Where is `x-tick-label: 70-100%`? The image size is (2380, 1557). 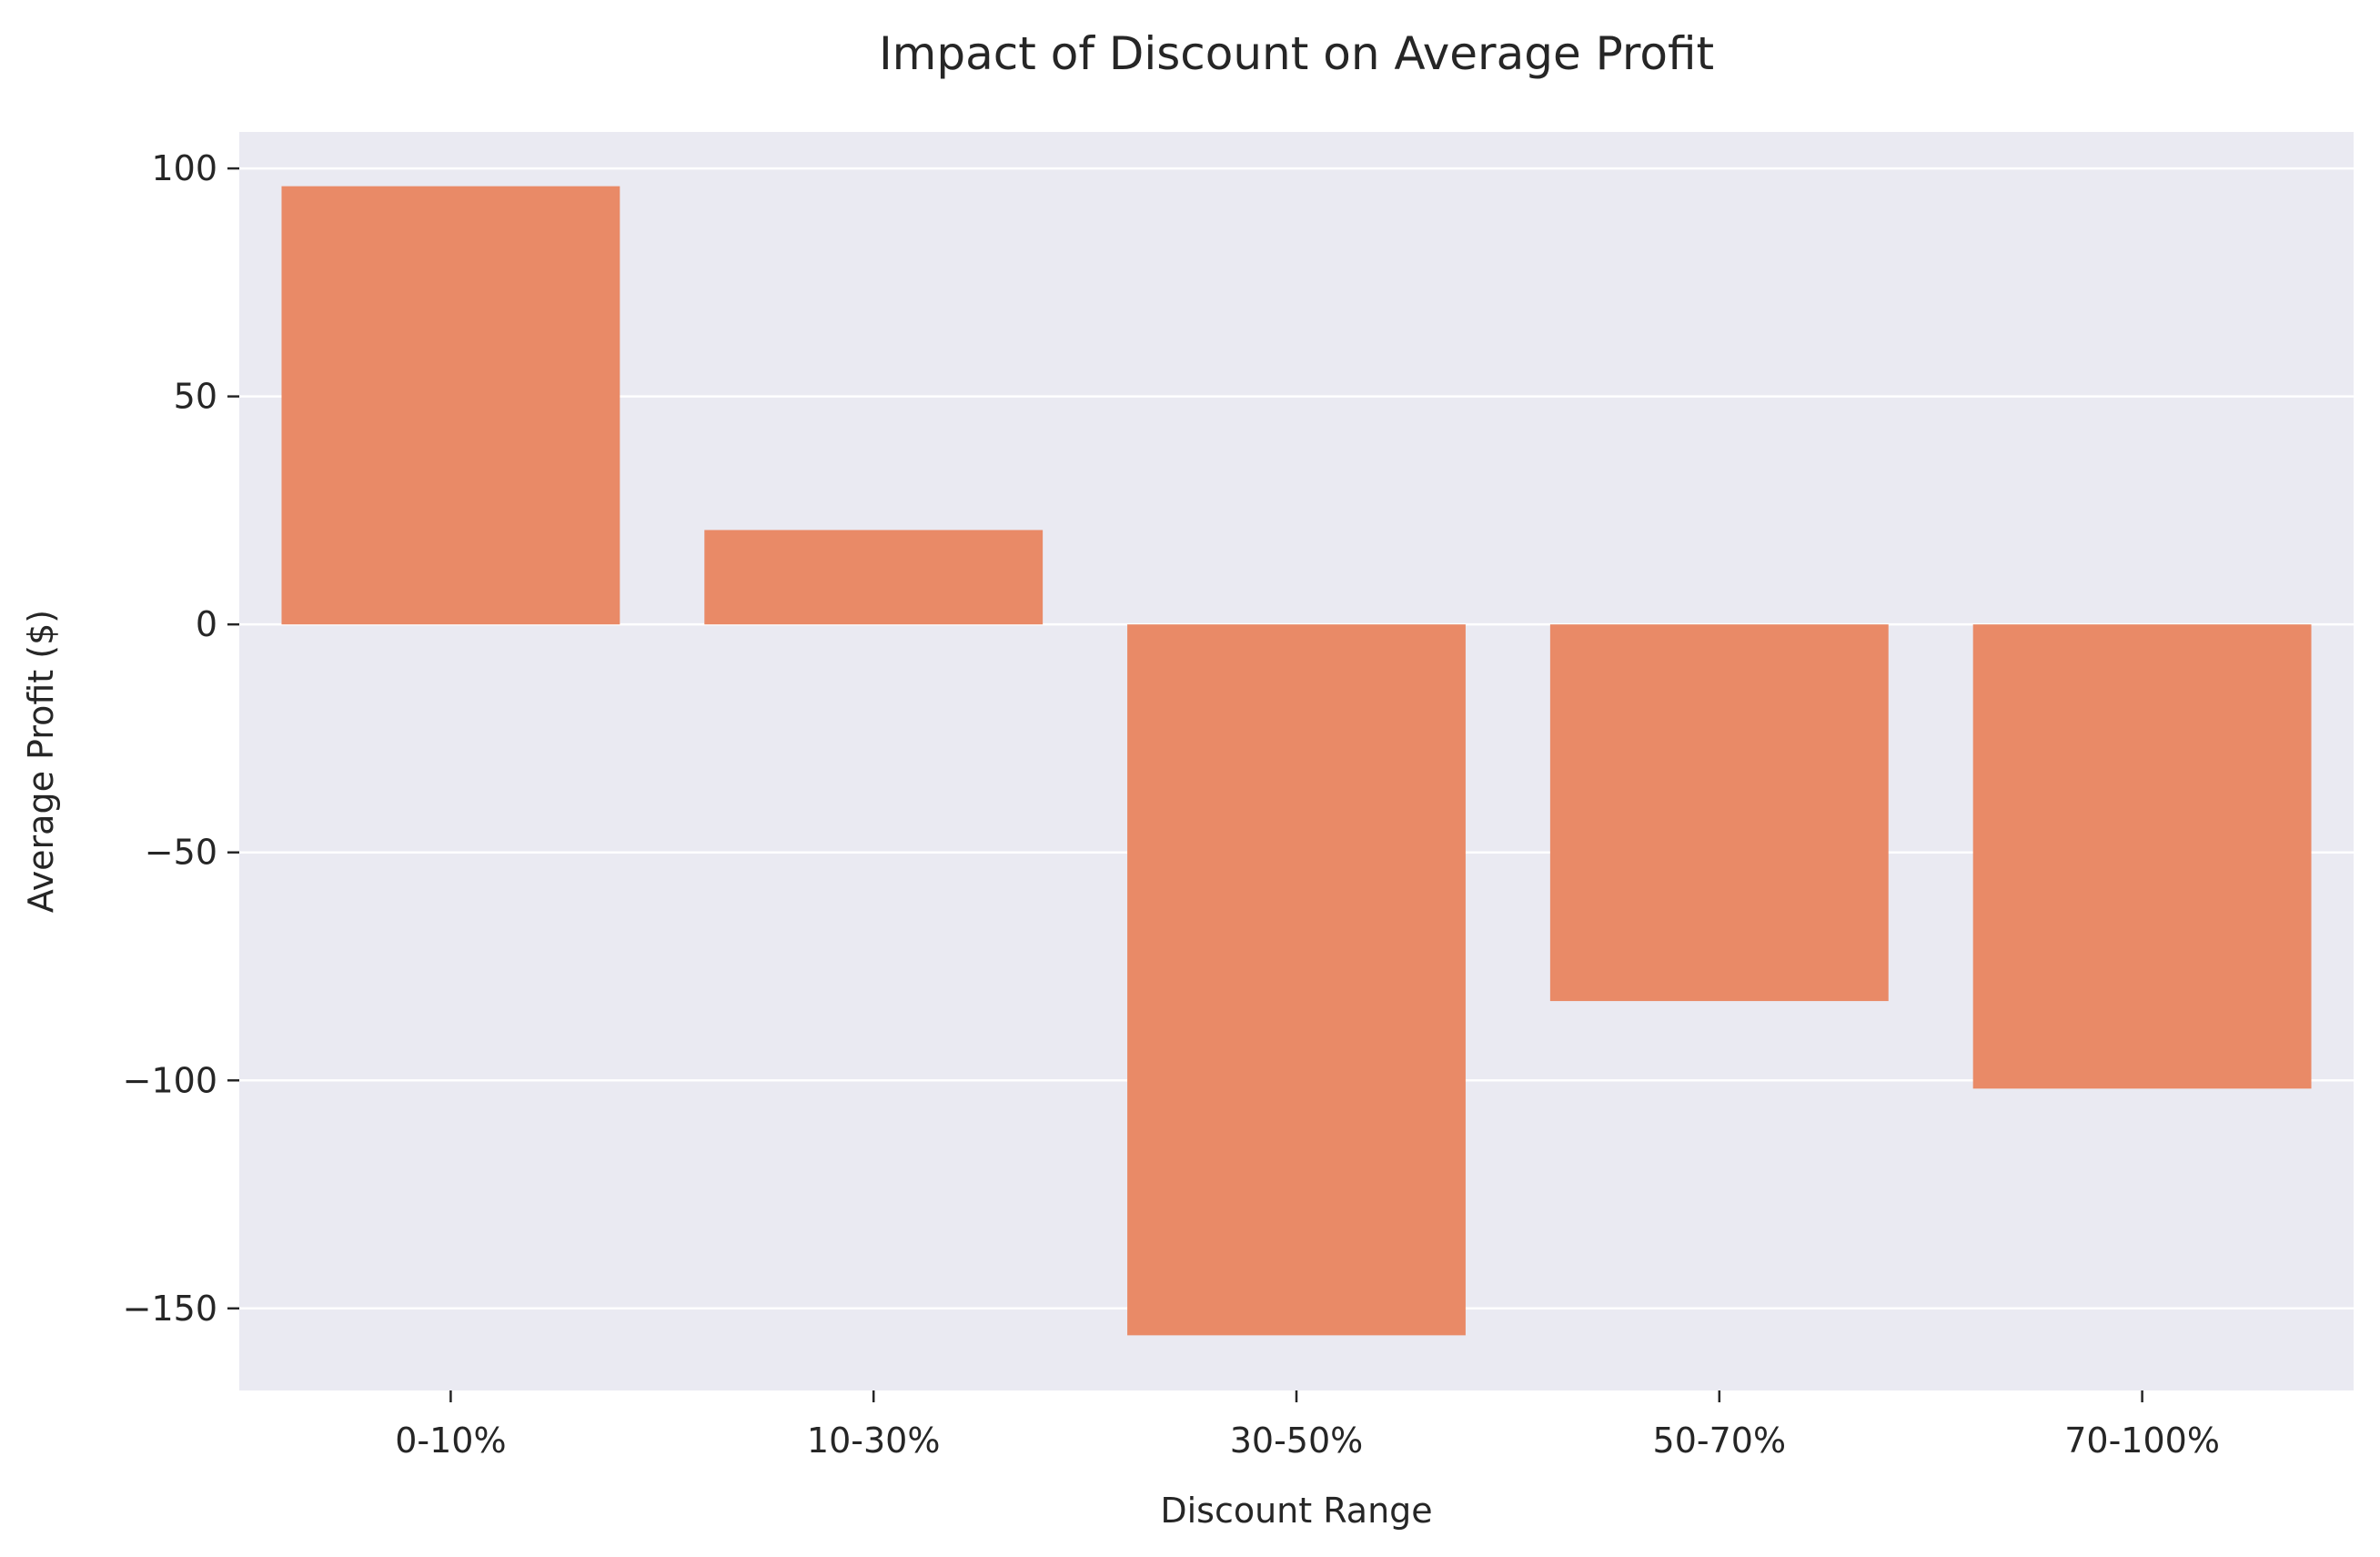 x-tick-label: 70-100% is located at coordinates (2142, 1441).